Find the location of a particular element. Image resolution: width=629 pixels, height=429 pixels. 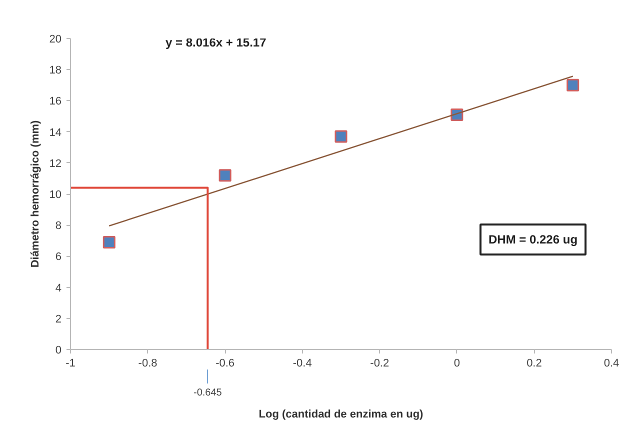

annotation: DHM = 0.226 ug is located at coordinates (533, 239).